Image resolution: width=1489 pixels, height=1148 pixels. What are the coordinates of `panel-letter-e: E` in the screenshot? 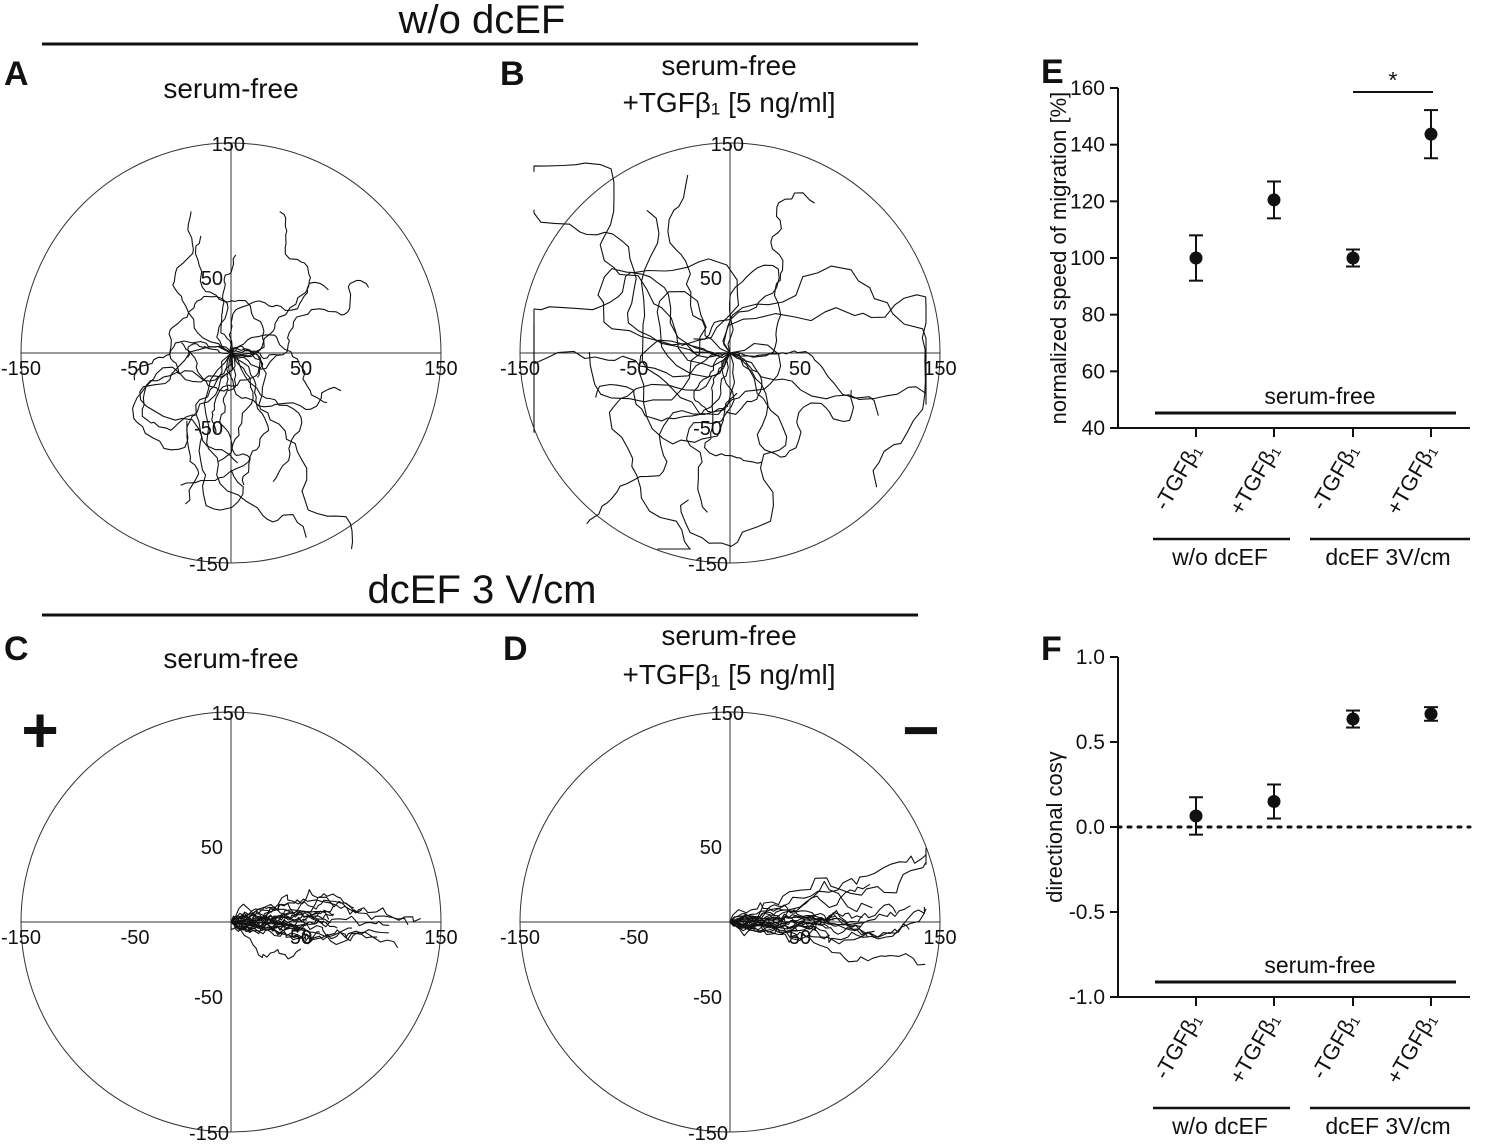 It's located at (1052, 72).